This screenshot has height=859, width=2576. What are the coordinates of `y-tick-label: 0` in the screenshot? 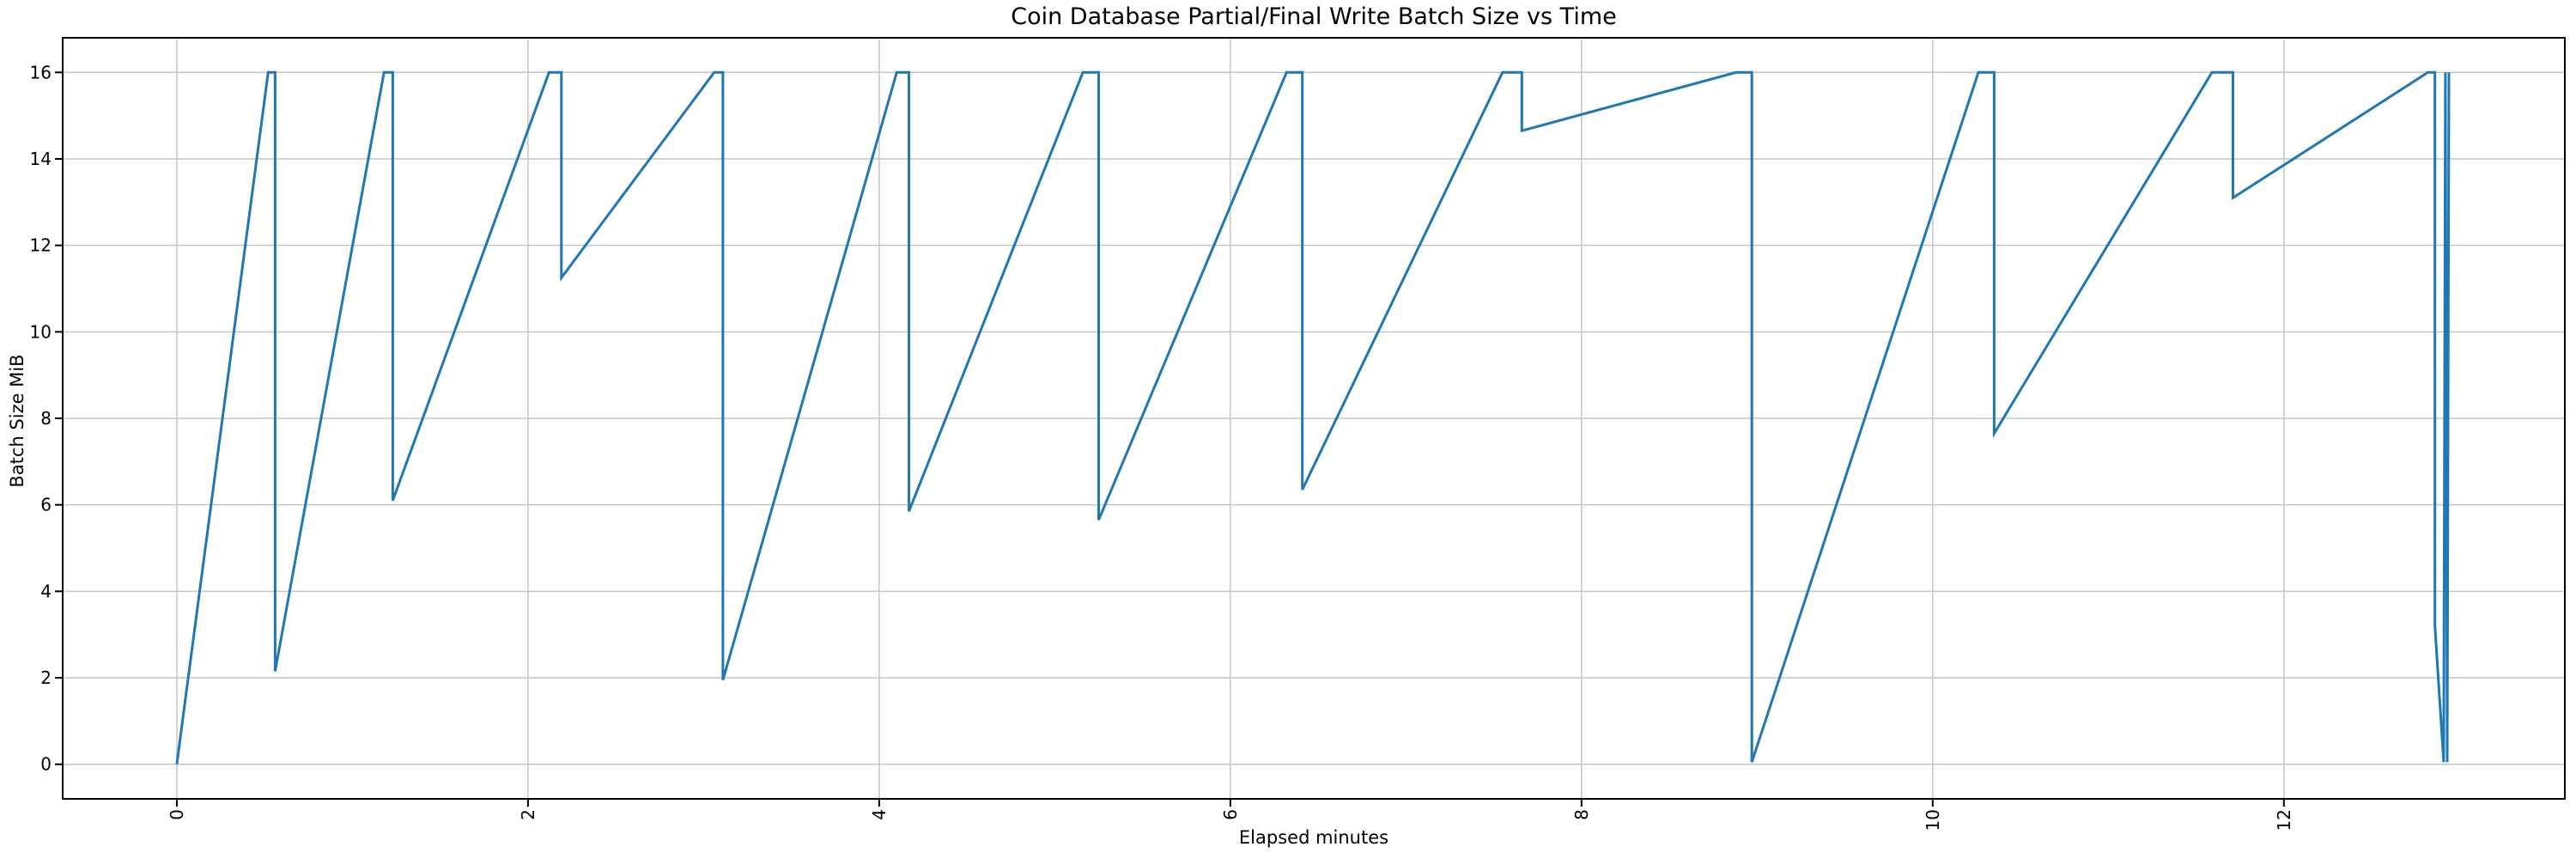 It's located at (46, 765).